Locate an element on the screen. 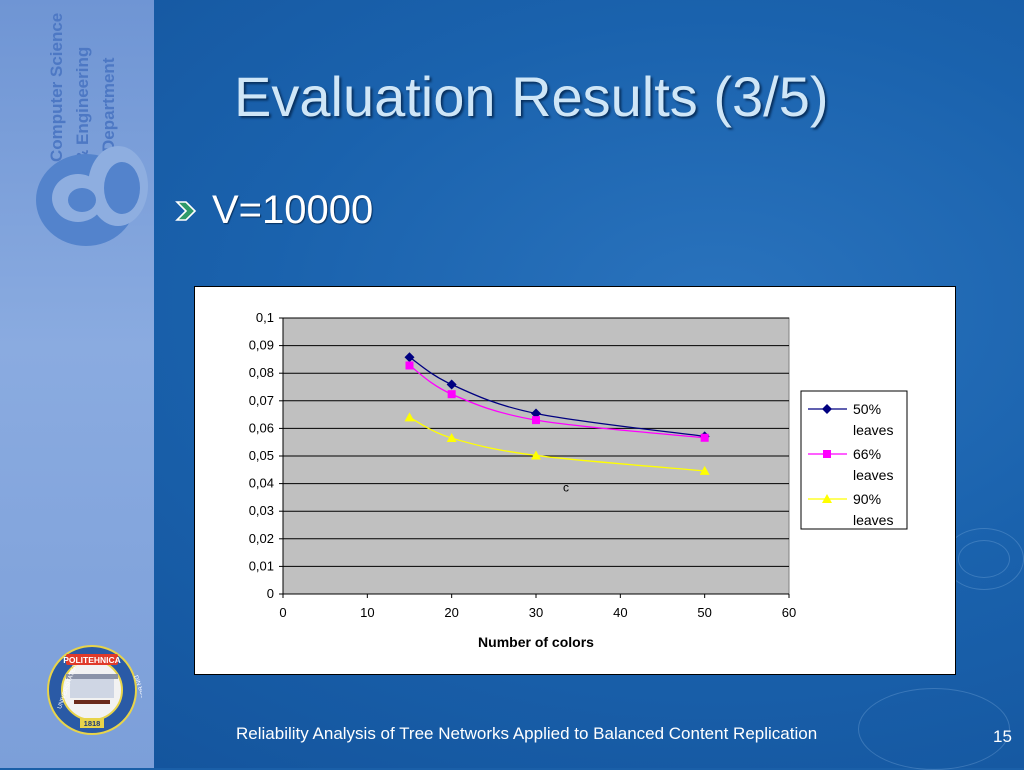 The width and height of the screenshot is (1024, 770). y-tick-label: 0,06 is located at coordinates (261, 427).